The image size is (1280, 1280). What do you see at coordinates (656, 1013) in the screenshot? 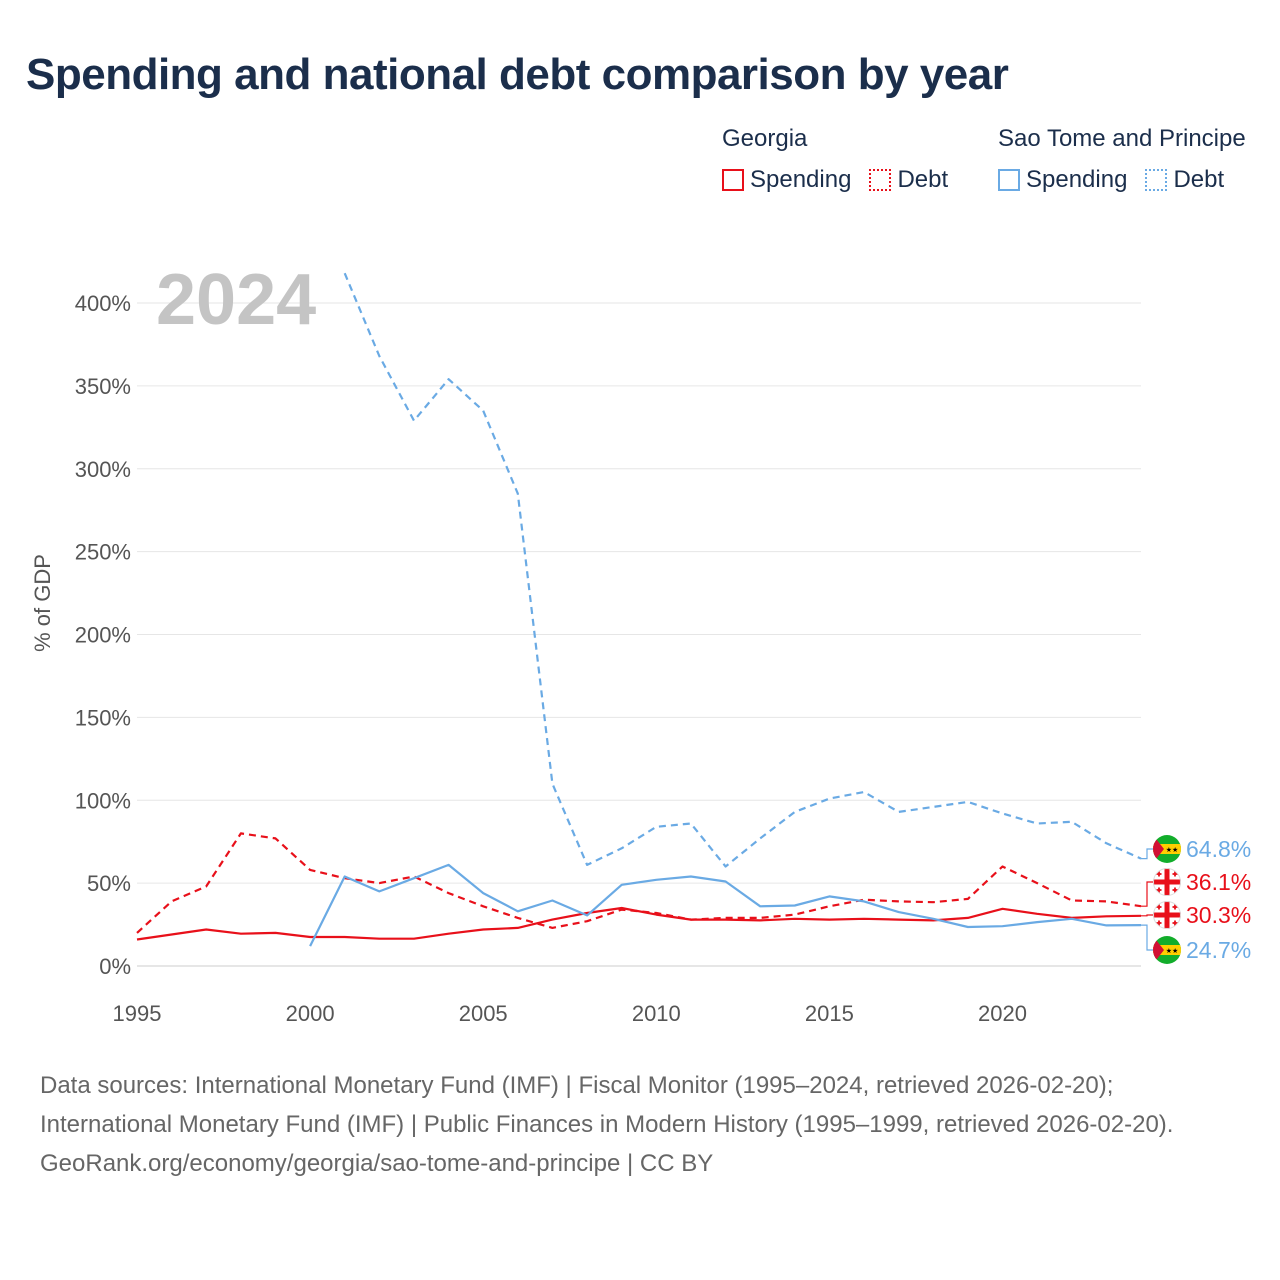
I see `x-tick-label: 2010` at bounding box center [656, 1013].